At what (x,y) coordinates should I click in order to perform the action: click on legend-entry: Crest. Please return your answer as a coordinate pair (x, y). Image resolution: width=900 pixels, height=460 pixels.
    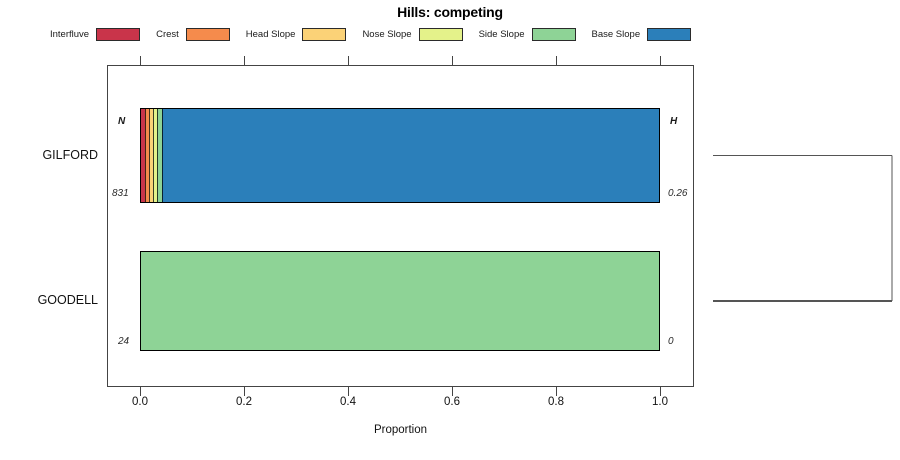
    Looking at the image, I should click on (193, 34).